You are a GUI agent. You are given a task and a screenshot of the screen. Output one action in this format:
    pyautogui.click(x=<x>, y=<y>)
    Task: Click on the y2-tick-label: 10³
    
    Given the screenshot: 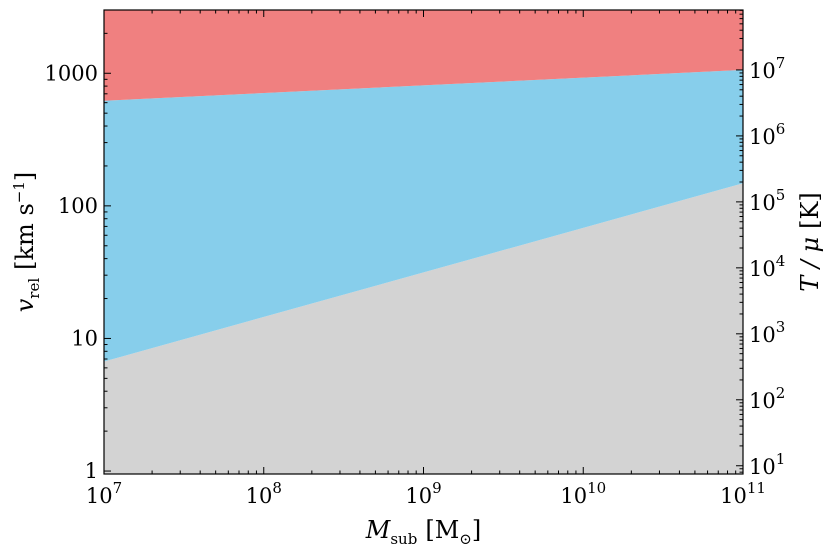 What is the action you would take?
    pyautogui.click(x=767, y=332)
    